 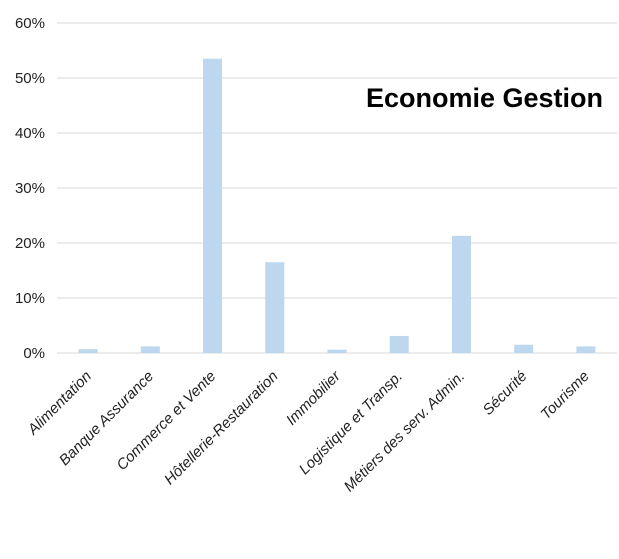 What do you see at coordinates (30, 23) in the screenshot?
I see `y-tick-label: 60%` at bounding box center [30, 23].